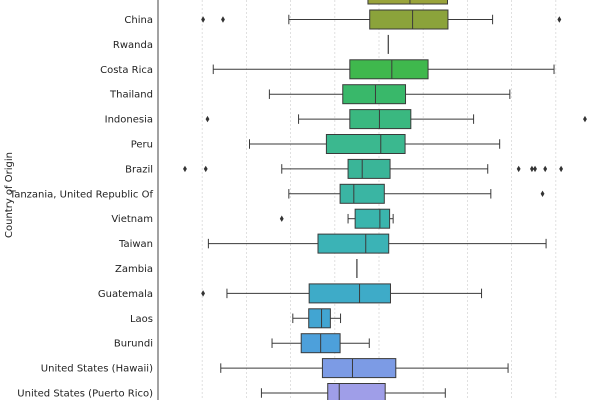 Image resolution: width=600 pixels, height=400 pixels. I want to click on category-label: Brazil, so click(139, 169).